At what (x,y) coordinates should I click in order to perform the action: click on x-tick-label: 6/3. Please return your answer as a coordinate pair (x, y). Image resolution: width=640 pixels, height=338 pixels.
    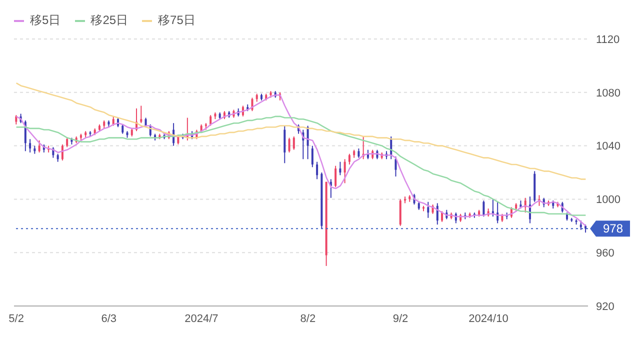
    Looking at the image, I should click on (109, 318).